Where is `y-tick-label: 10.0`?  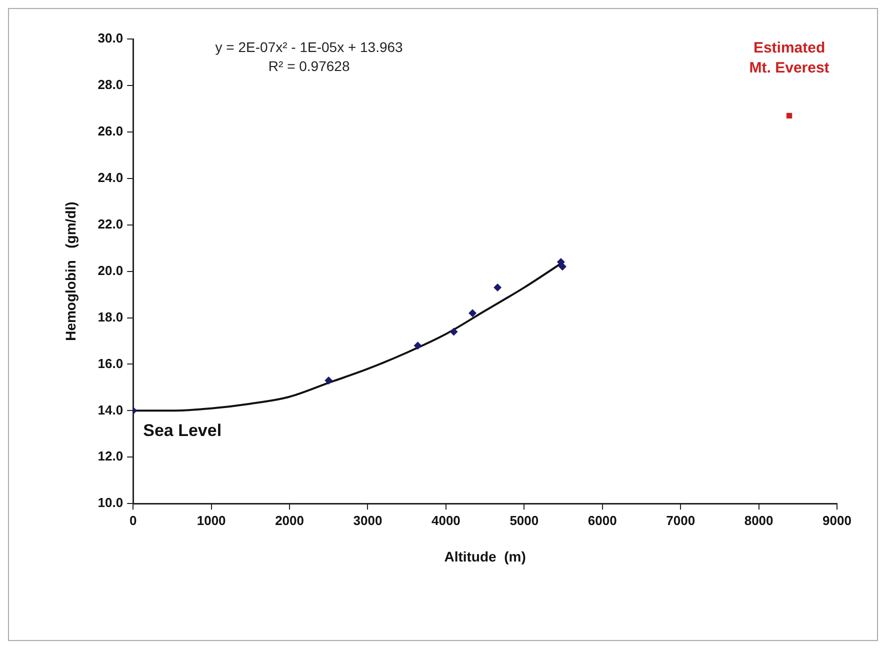
y-tick-label: 10.0 is located at coordinates (111, 502).